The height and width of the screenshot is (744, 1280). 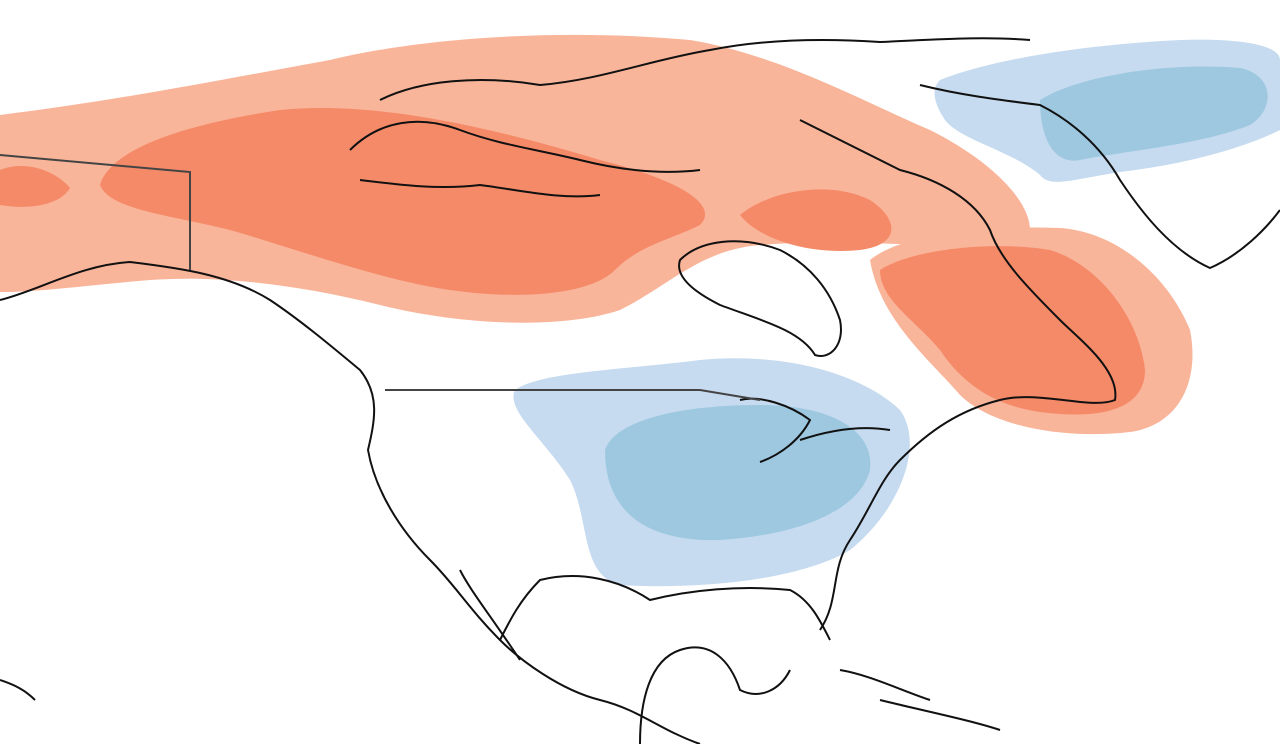 What do you see at coordinates (1154, 113) in the screenshot?
I see `cool-anomaly-inner` at bounding box center [1154, 113].